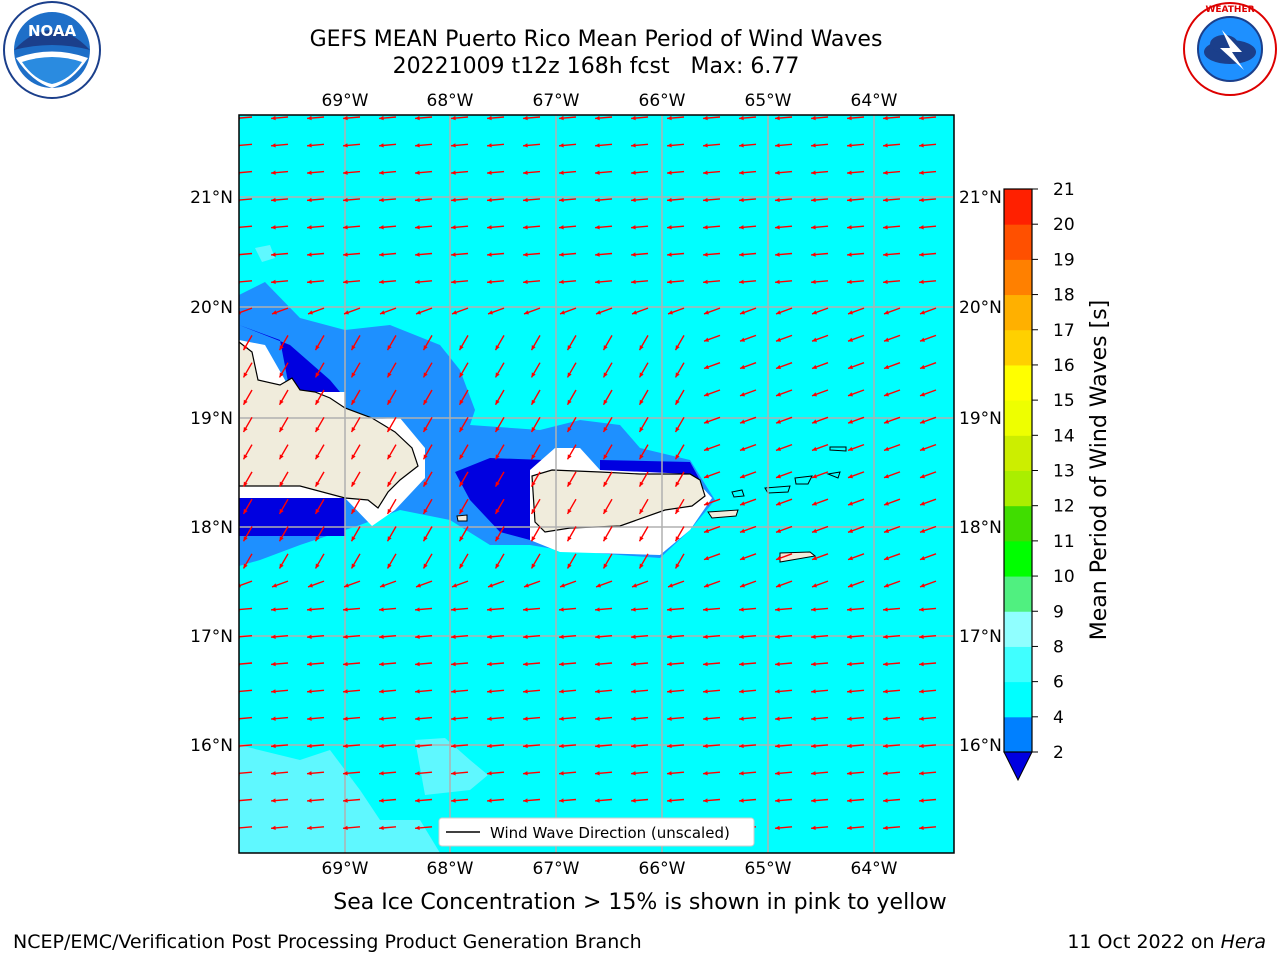  I want to click on lat-tick-right: 19°N, so click(980, 419).